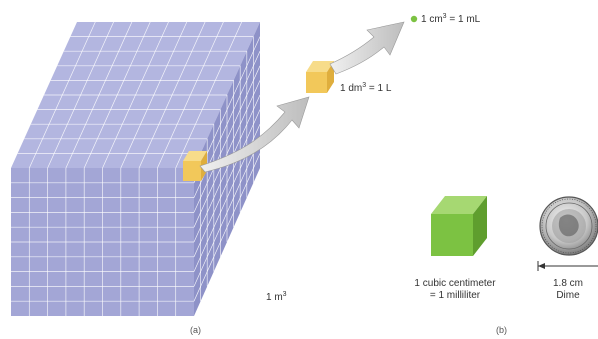 This screenshot has height=339, width=598. I want to click on cube-caption-line2: = 1 milliliter, so click(455, 295).